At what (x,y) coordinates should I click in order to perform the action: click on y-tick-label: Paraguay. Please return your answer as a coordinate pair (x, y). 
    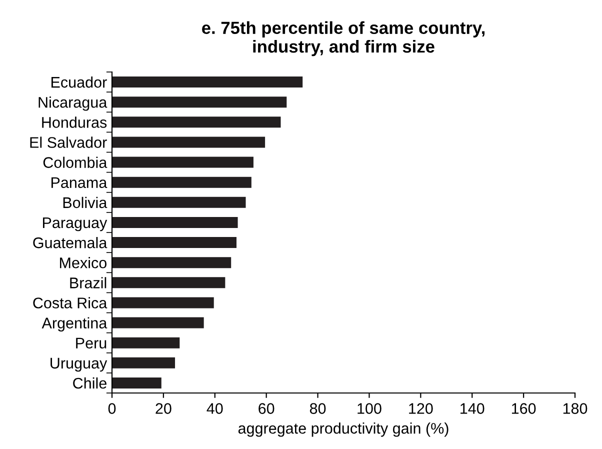
    Looking at the image, I should click on (75, 224).